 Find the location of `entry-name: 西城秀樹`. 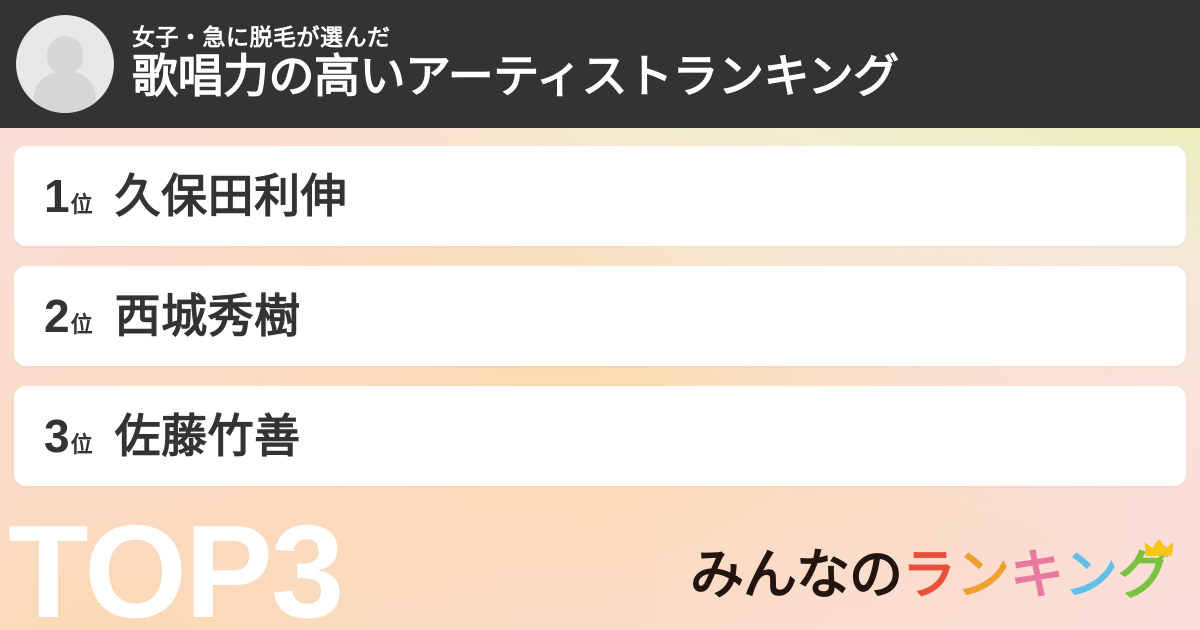

entry-name: 西城秀樹 is located at coordinates (207, 316).